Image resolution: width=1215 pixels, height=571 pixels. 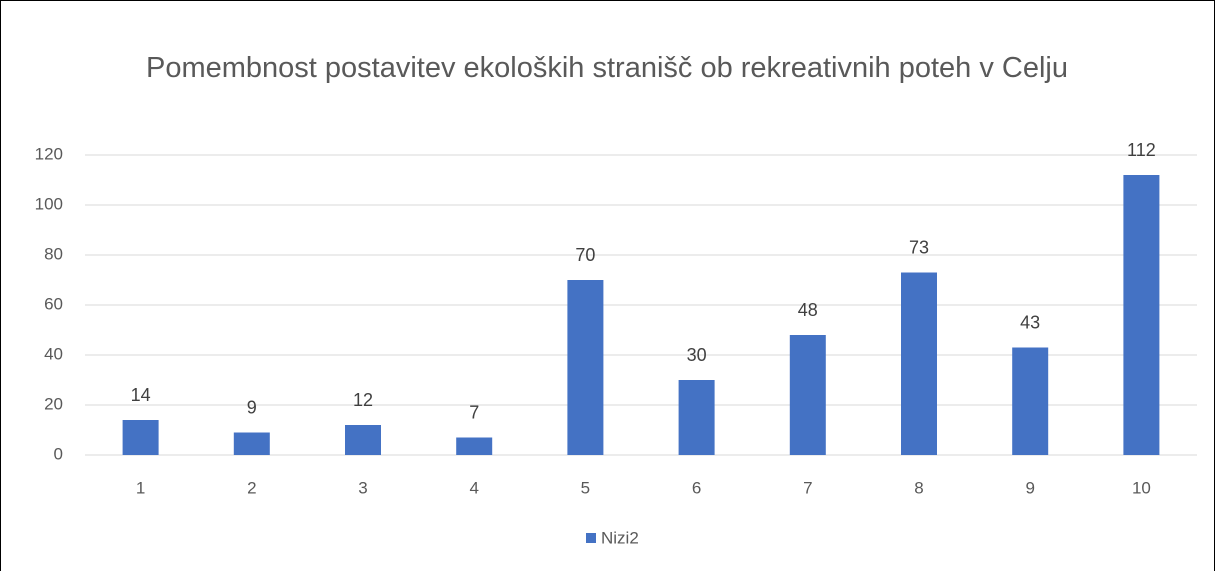 I want to click on y-tick-label: 60, so click(x=53, y=303).